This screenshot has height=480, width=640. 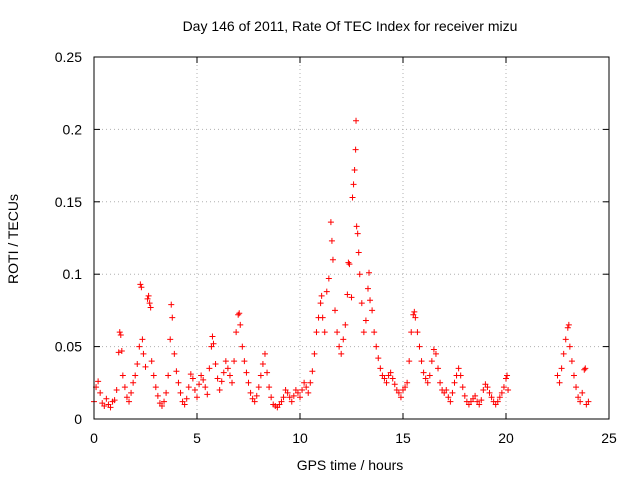 What do you see at coordinates (506, 438) in the screenshot?
I see `x-tick-label: 20` at bounding box center [506, 438].